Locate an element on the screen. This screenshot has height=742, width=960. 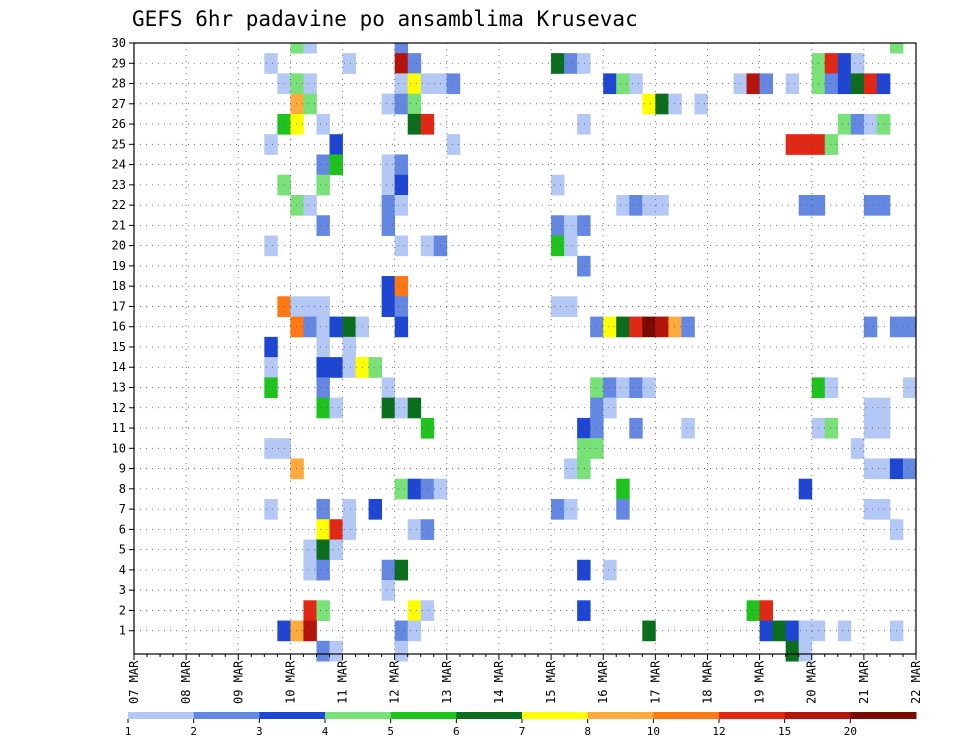
y-tick-label: 5 is located at coordinates (122, 550).